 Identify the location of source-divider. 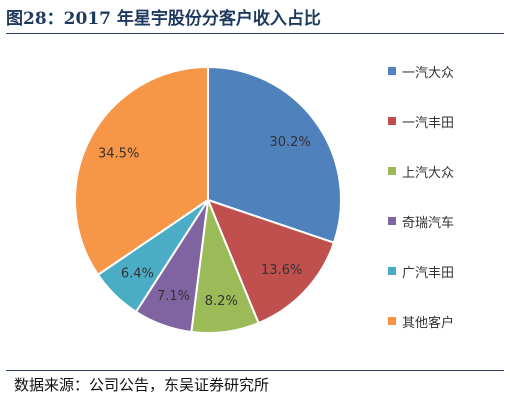
(255, 370).